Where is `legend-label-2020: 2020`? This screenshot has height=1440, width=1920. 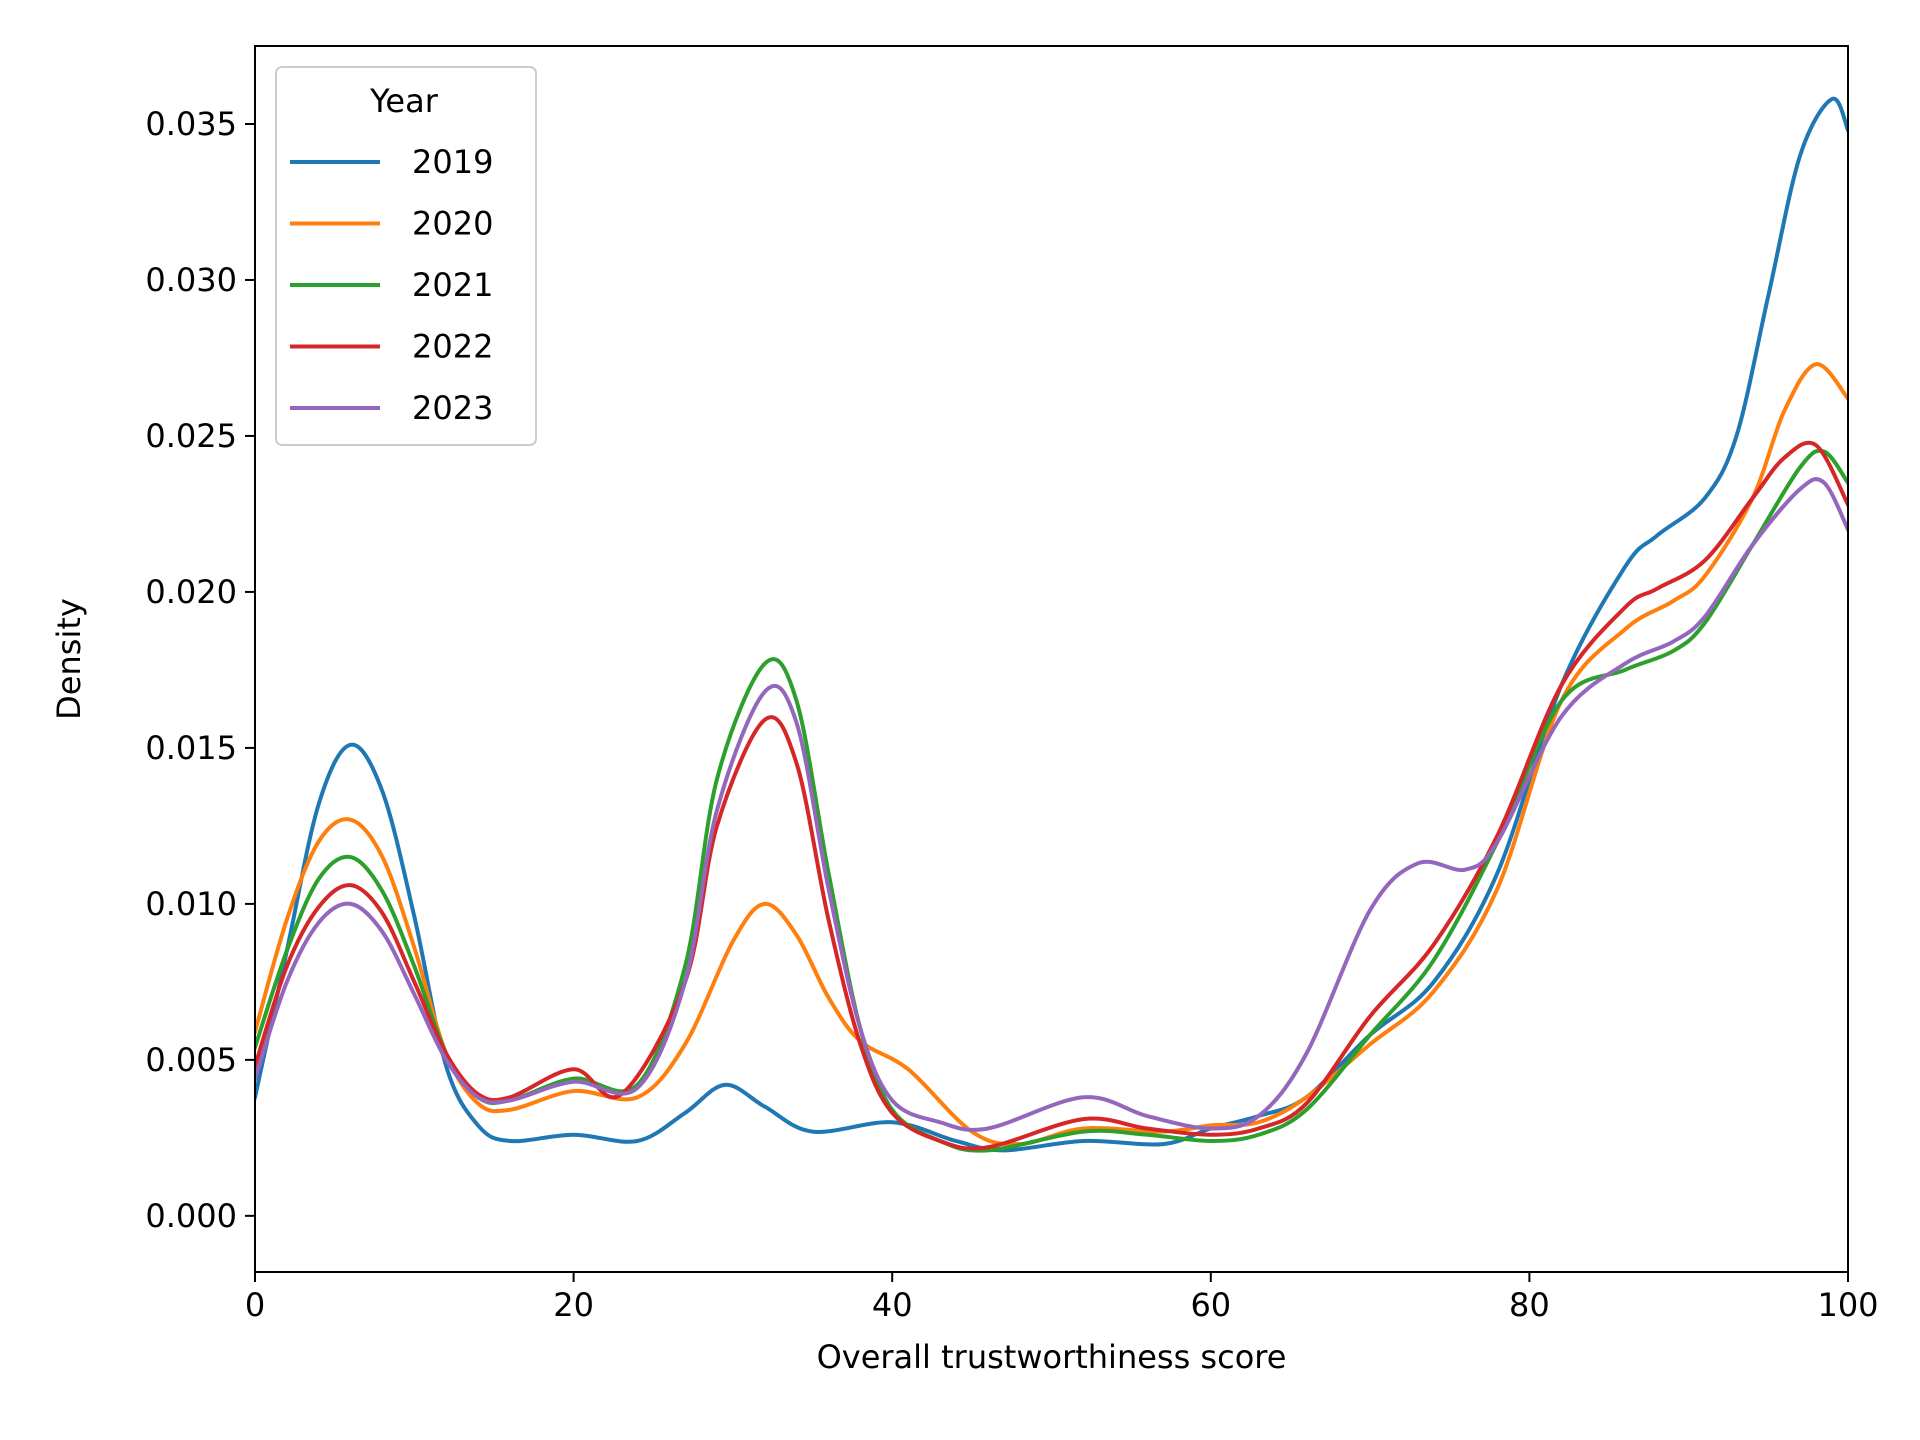
legend-label-2020: 2020 is located at coordinates (452, 224).